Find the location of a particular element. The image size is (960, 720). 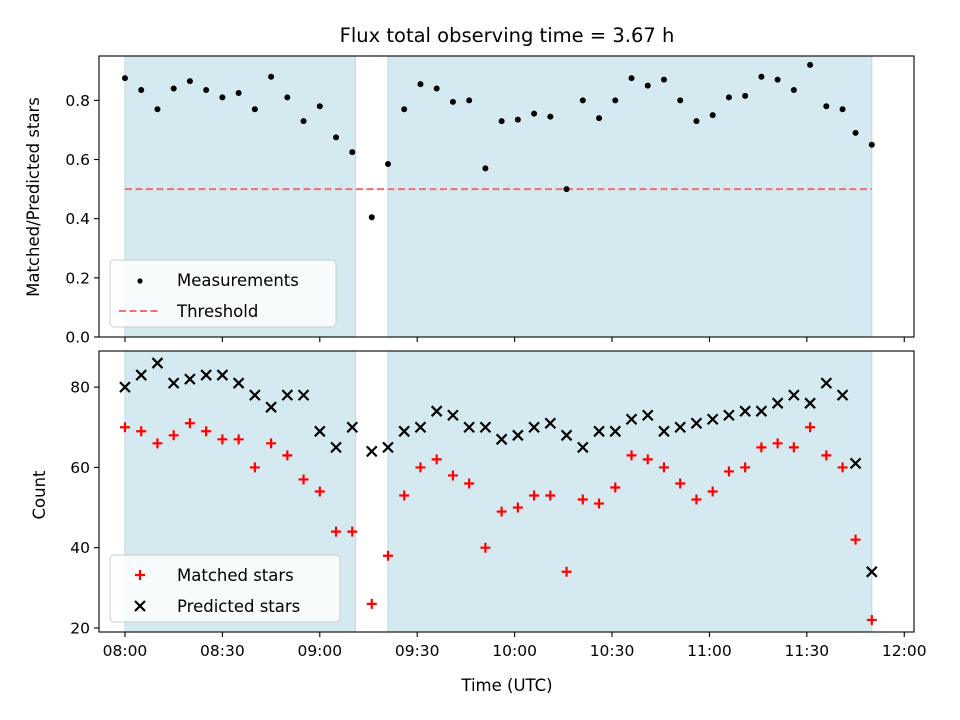

legend: Measurements Threshold is located at coordinates (223, 293).